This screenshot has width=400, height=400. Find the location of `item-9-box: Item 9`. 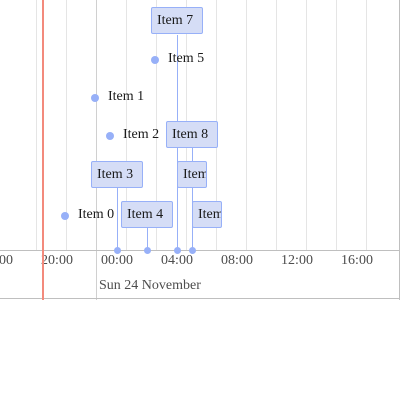

item-9-box: Item 9 is located at coordinates (207, 214).